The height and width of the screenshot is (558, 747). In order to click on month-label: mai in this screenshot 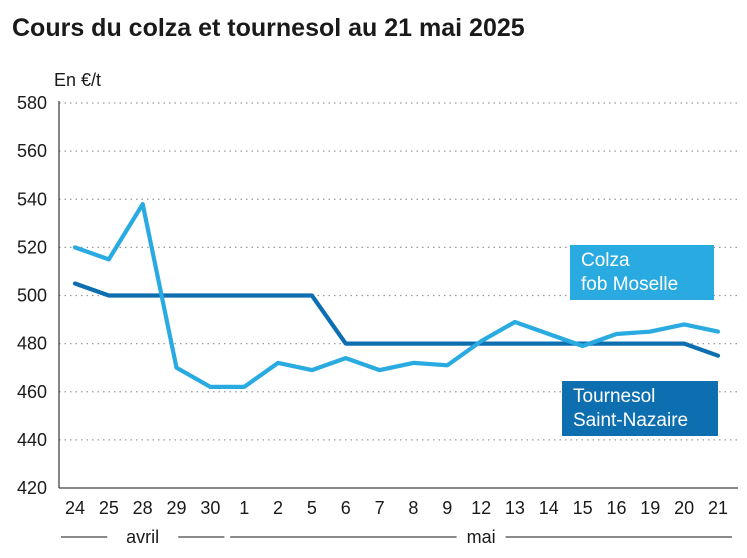, I will do `click(481, 537)`.